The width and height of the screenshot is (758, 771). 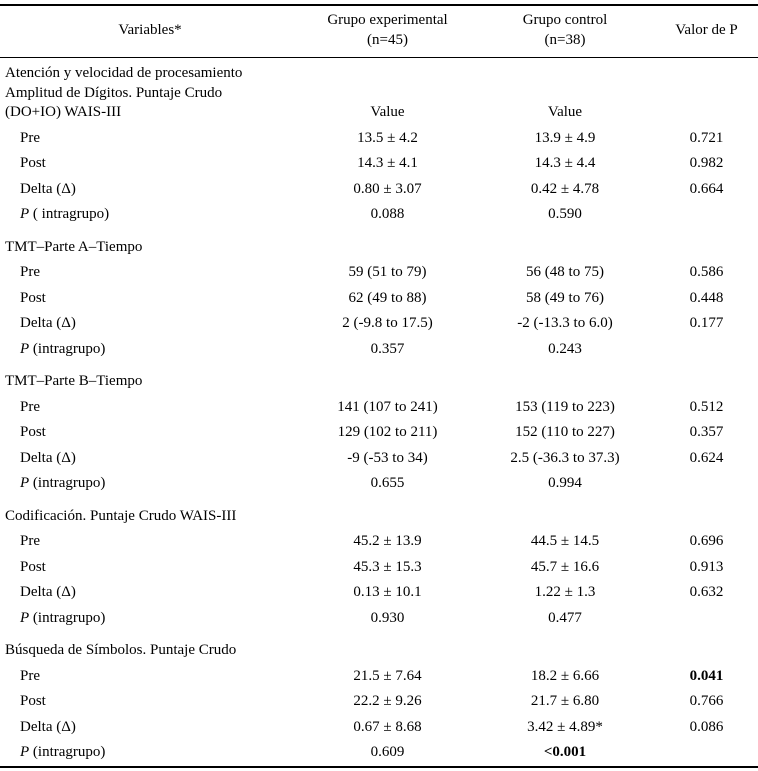 What do you see at coordinates (387, 39) in the screenshot?
I see `experimental-group-n: (n=45)` at bounding box center [387, 39].